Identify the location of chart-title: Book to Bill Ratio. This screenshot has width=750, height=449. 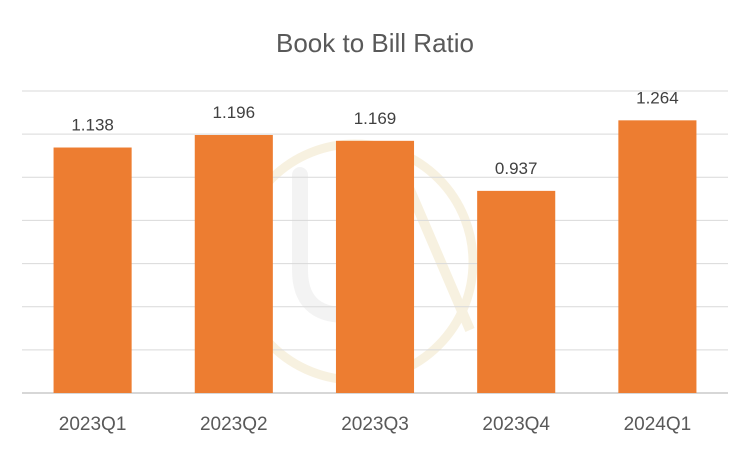
(375, 43).